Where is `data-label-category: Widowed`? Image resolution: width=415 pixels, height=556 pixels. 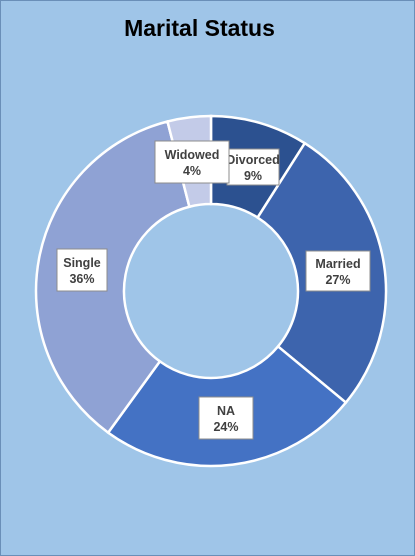
data-label-category: Widowed is located at coordinates (192, 155).